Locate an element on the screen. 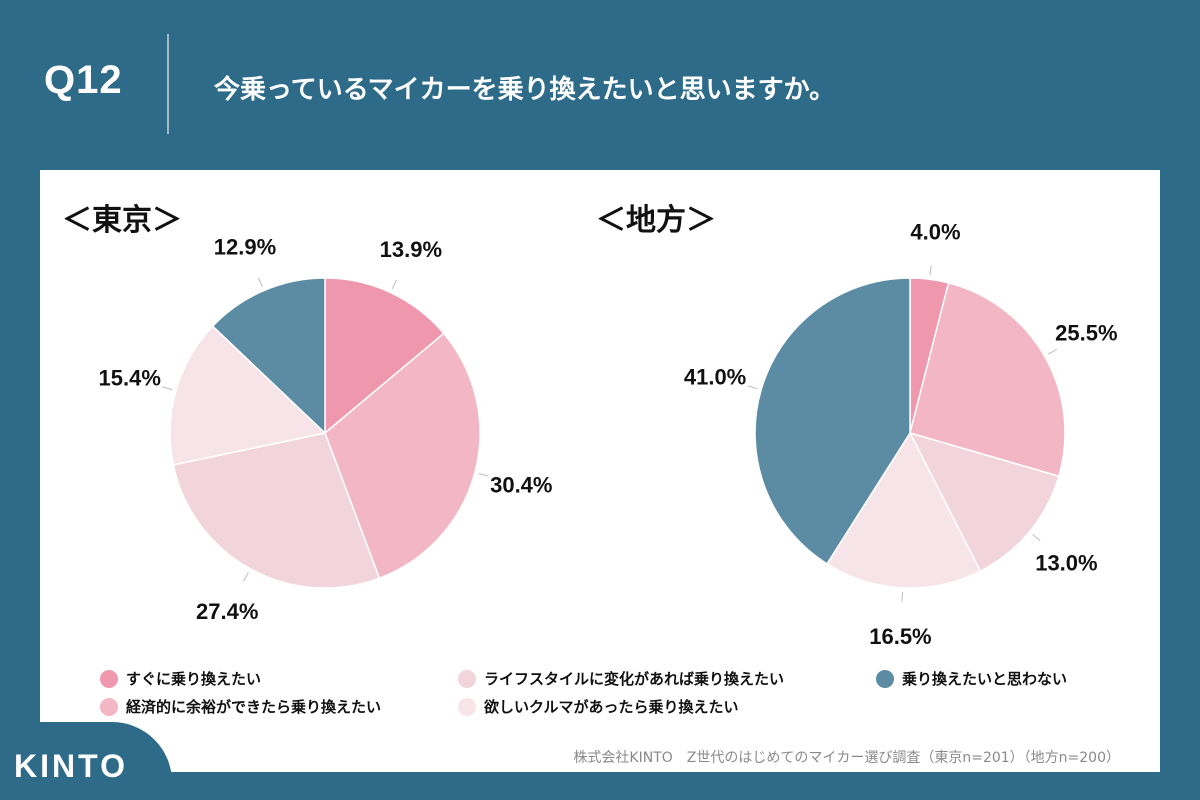  legend-item-hoshii: 欲しいクルマがあったら乗り換えたい is located at coordinates (598, 706).